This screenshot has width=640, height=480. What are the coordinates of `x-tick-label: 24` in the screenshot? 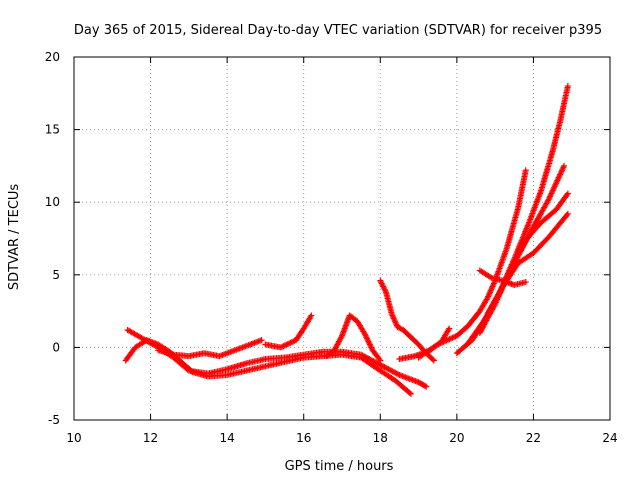 It's located at (609, 438).